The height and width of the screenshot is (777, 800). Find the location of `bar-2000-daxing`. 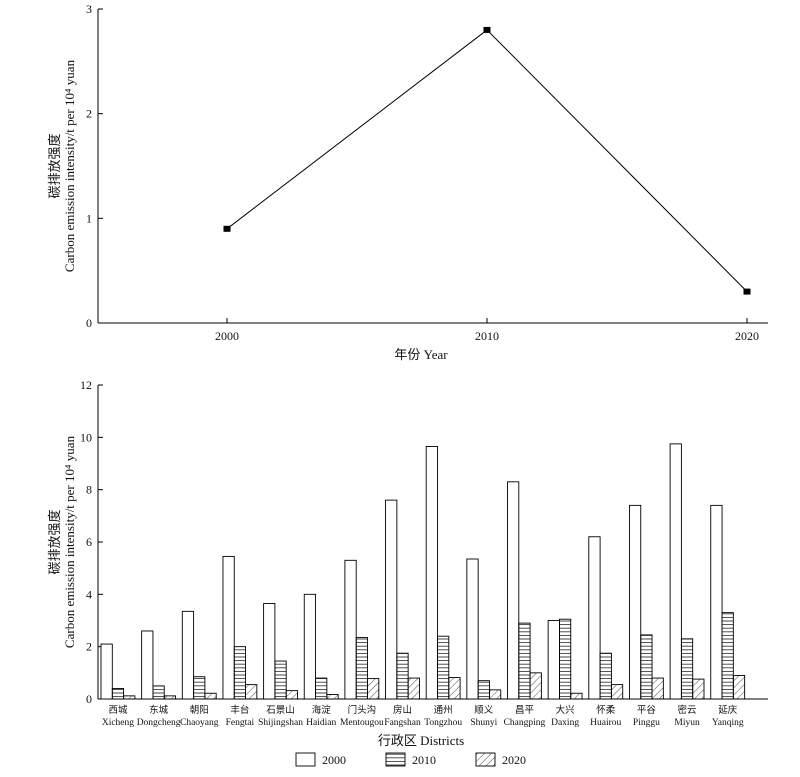

bar-2000-daxing is located at coordinates (553, 660).